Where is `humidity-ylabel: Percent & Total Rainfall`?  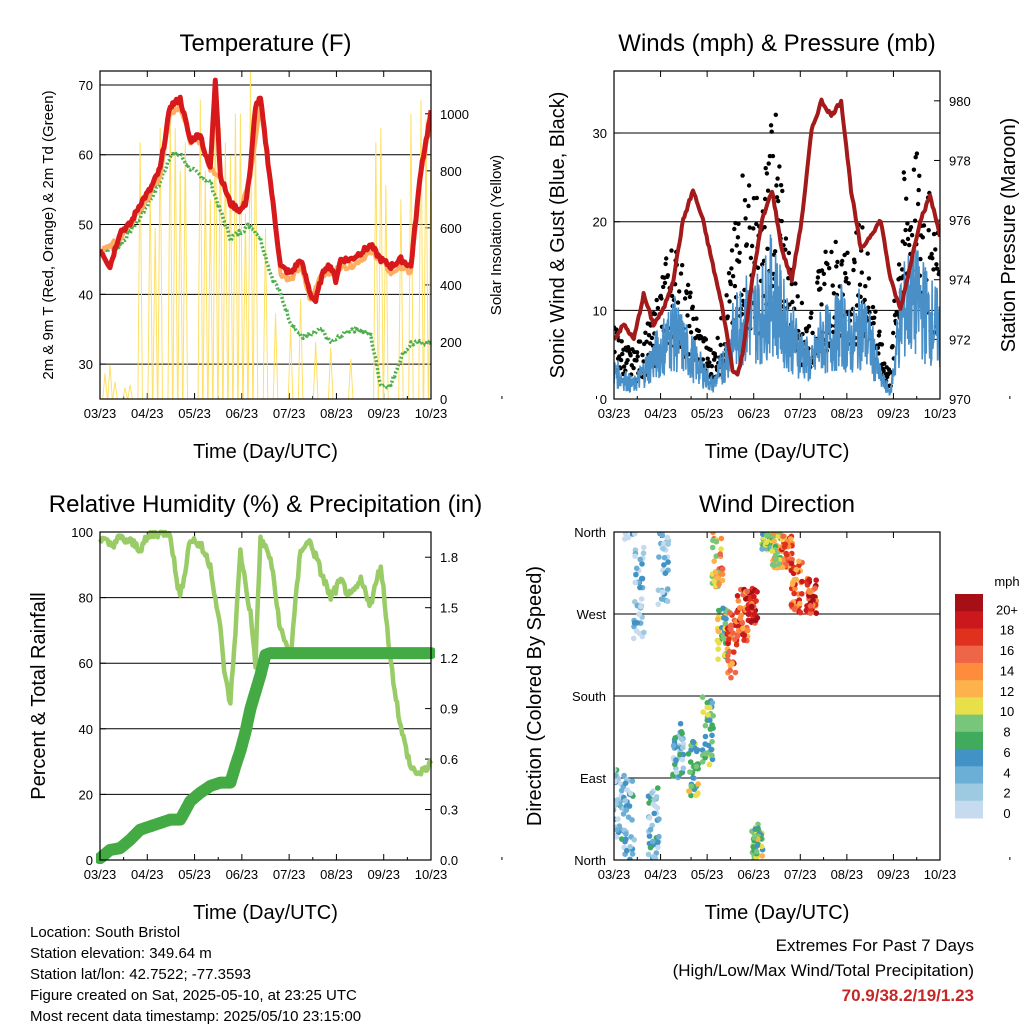
humidity-ylabel: Percent & Total Rainfall is located at coordinates (39, 696).